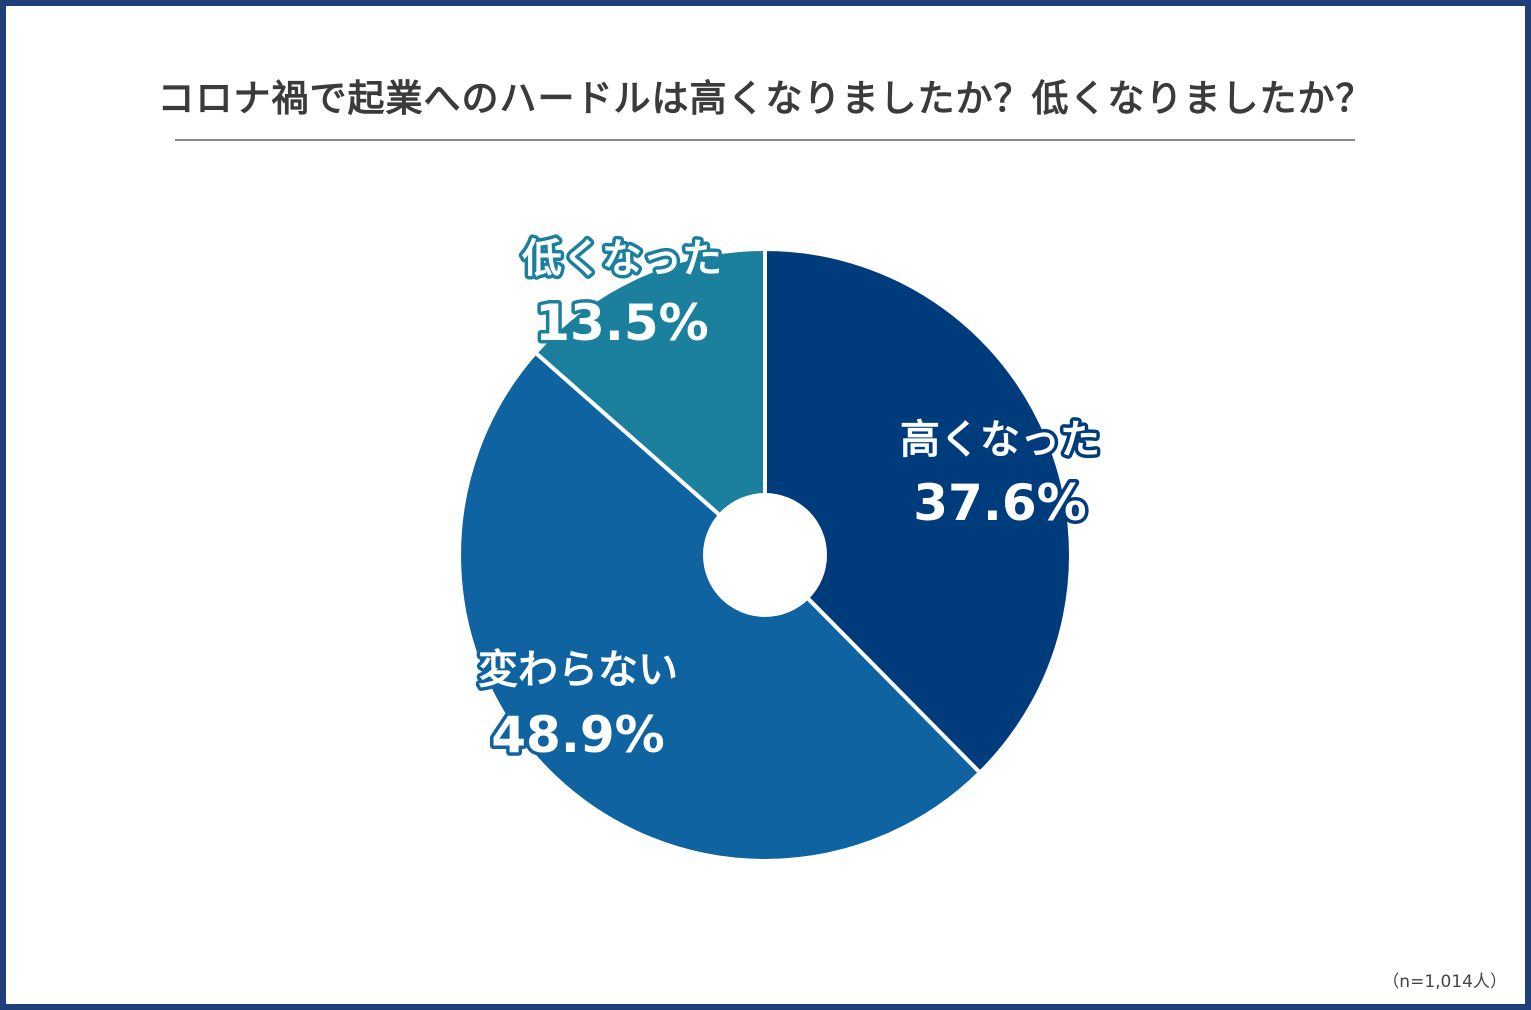 The height and width of the screenshot is (1010, 1531). Describe the element at coordinates (1000, 440) in the screenshot. I see `slice-name-label-1: 高くなった` at that location.